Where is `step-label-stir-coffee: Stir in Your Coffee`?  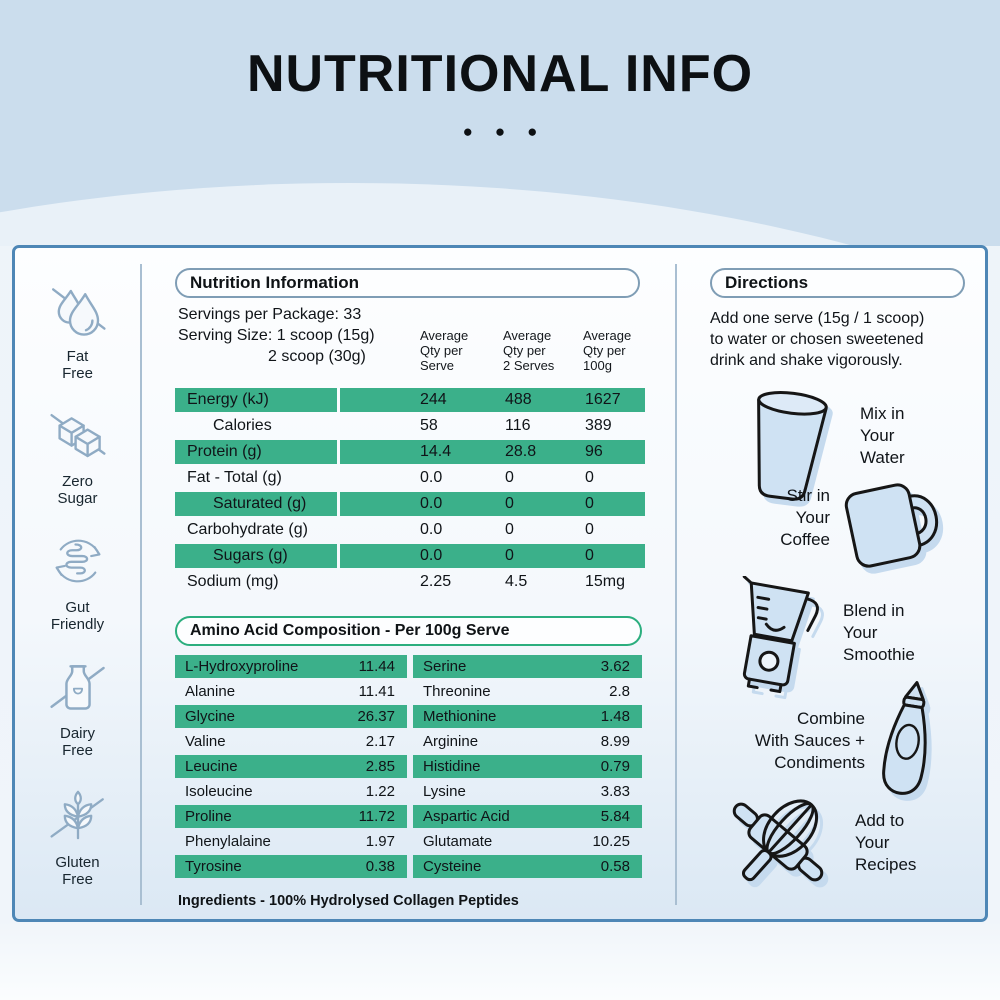
step-label-stir-coffee: Stir in Your Coffee is located at coordinates (805, 517).